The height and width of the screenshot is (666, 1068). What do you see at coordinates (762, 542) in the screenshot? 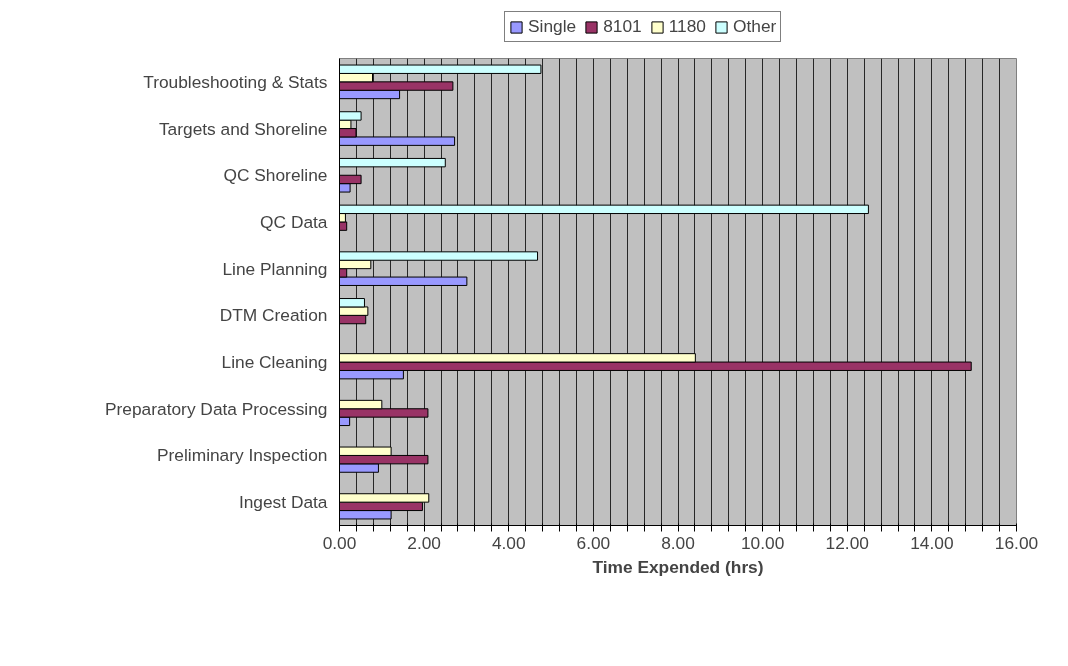
I see `x-tick-label: 10.00` at bounding box center [762, 542].